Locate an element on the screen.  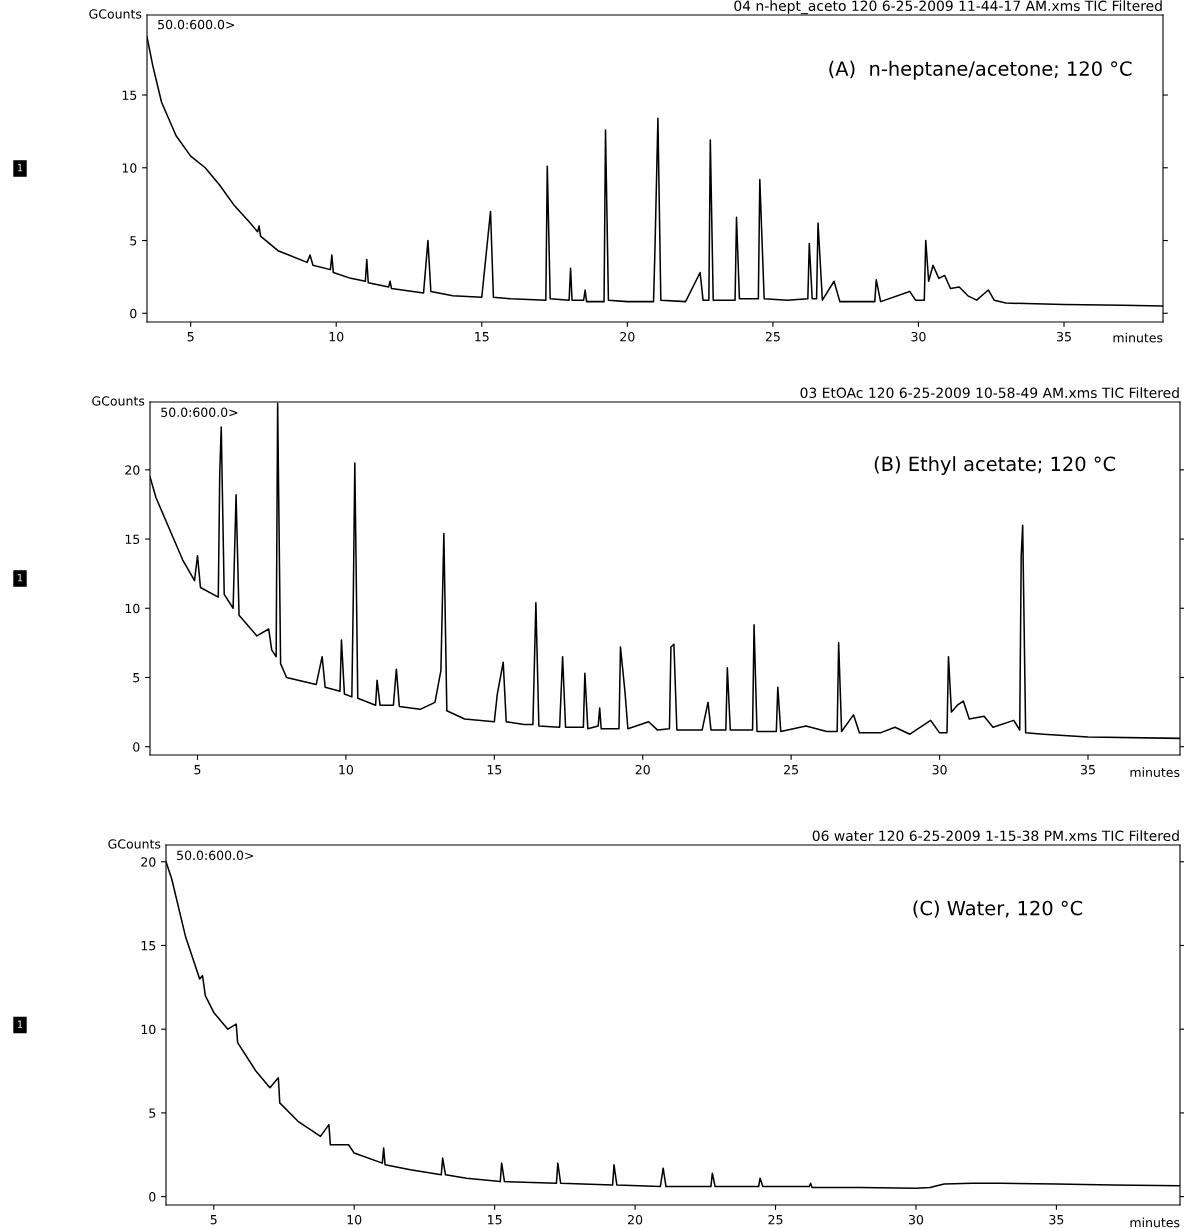
annotation: (C) Water, 120 °C is located at coordinates (998, 909).